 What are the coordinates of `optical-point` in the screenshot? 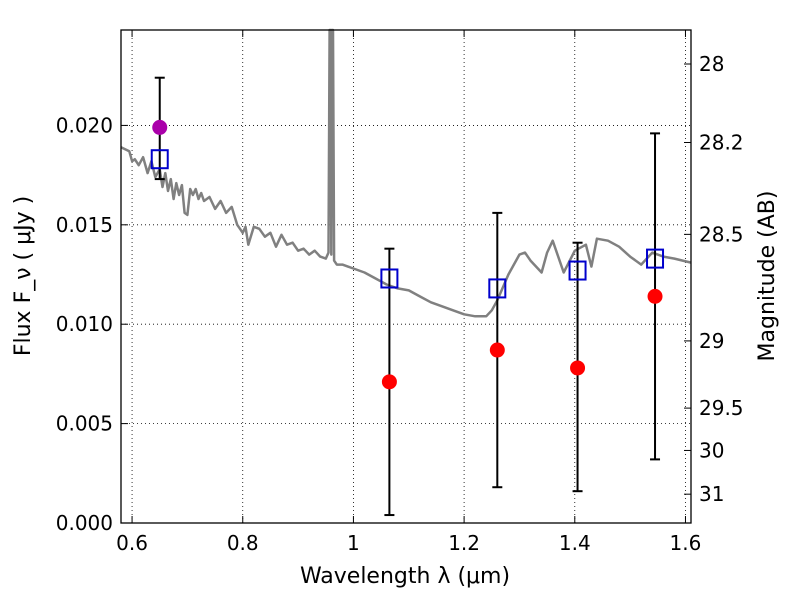 It's located at (160, 127).